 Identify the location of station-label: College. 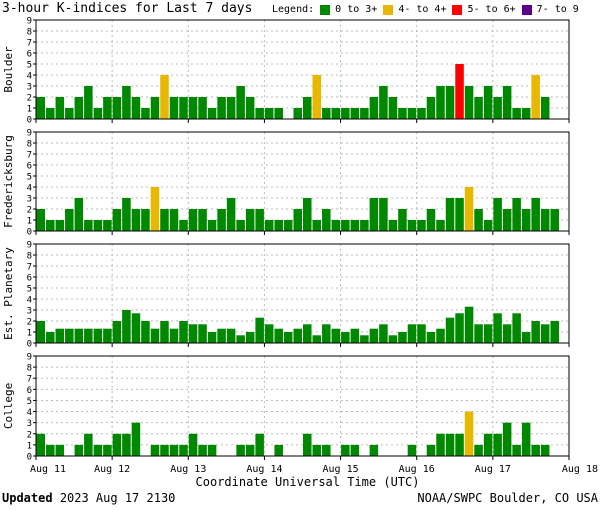
(8, 406).